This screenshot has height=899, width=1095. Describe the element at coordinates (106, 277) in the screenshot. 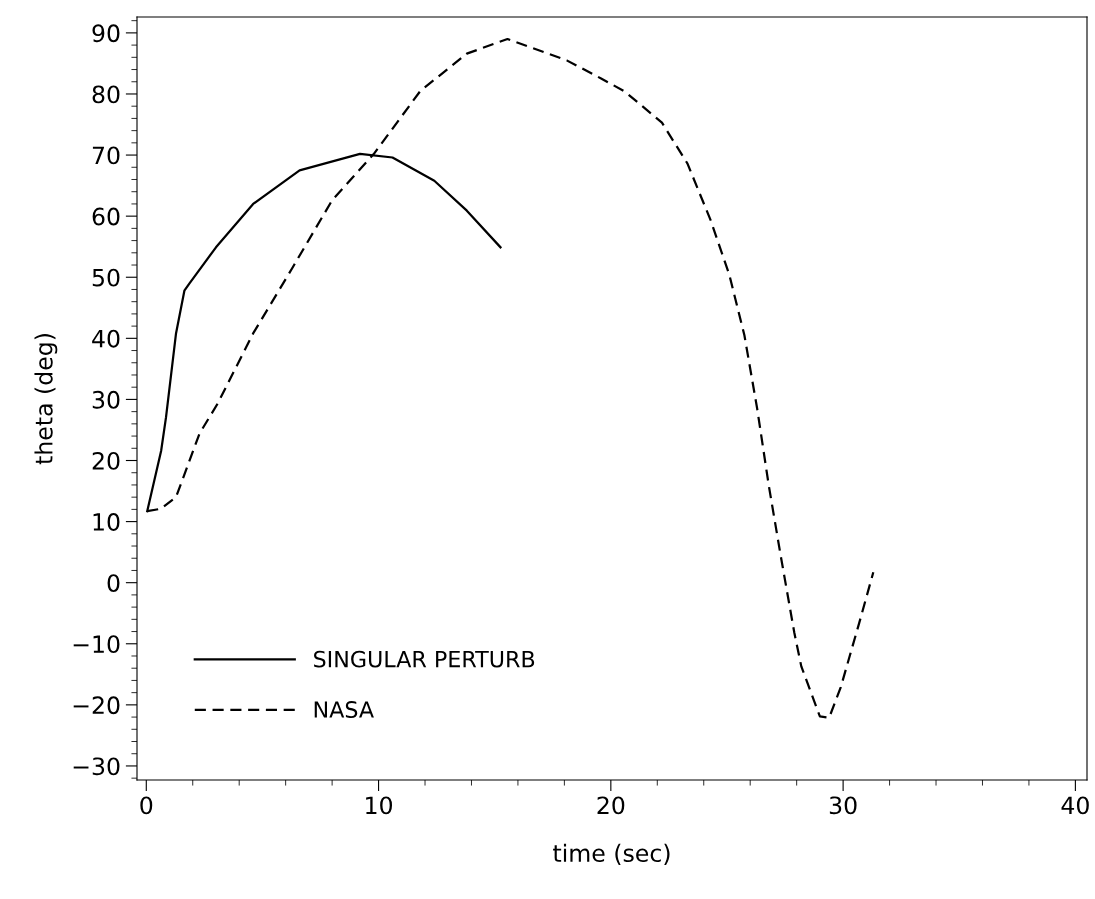

I see `y-tick-label: 50` at that location.